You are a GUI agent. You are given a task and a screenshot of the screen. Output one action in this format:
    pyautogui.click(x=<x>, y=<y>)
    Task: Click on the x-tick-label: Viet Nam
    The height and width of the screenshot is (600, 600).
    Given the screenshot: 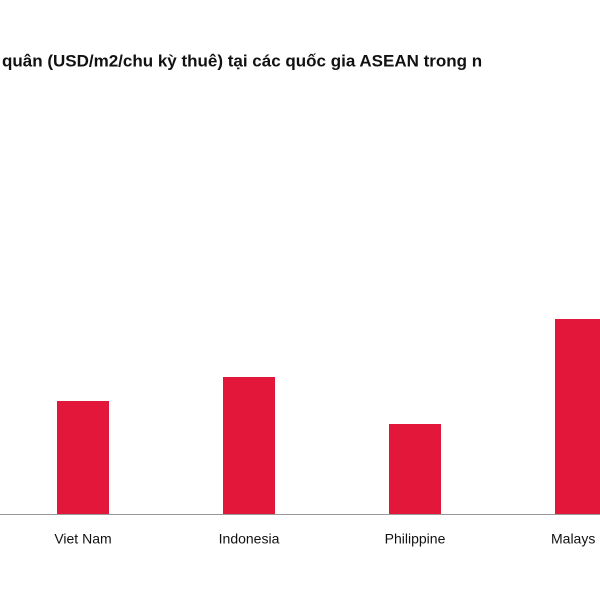 What is the action you would take?
    pyautogui.click(x=82, y=539)
    